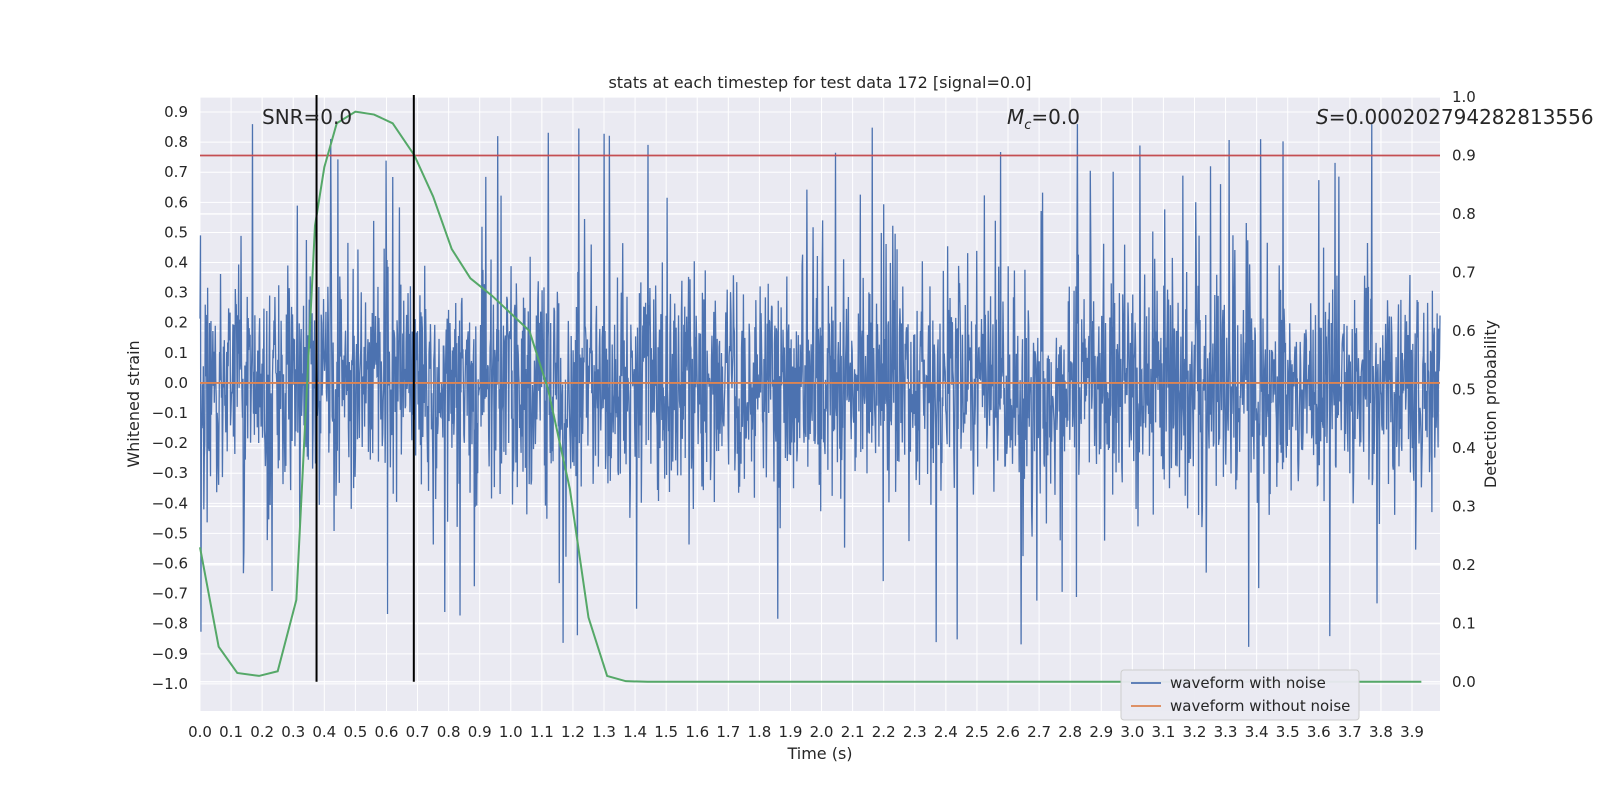 This screenshot has width=1600, height=804. I want to click on y-right-tick-label: 1.0, so click(1464, 97).